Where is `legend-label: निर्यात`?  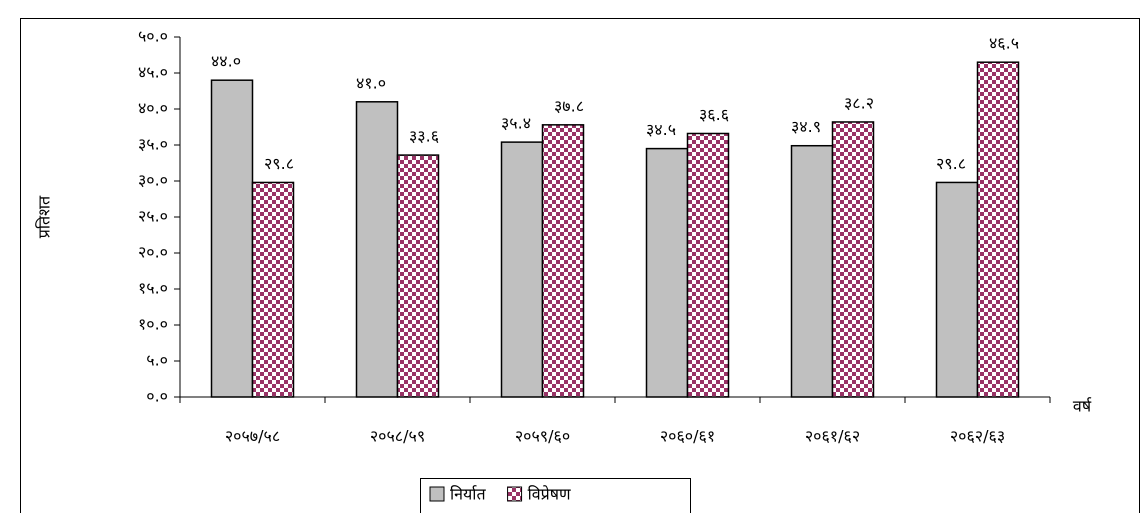 legend-label: निर्यात is located at coordinates (468, 494).